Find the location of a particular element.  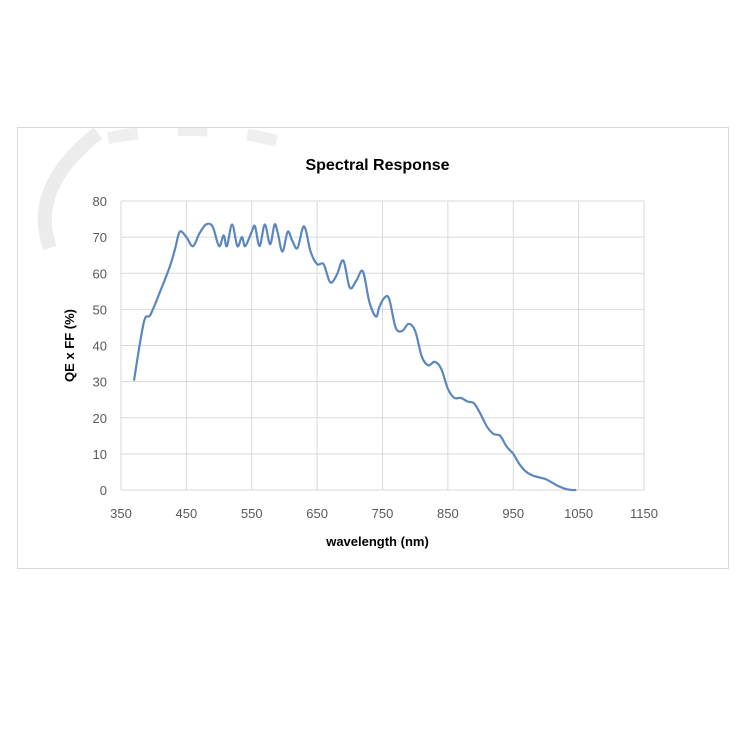

x-tick-labels: 350 450 550 650 750 850 950 1050 1150 is located at coordinates (384, 513).